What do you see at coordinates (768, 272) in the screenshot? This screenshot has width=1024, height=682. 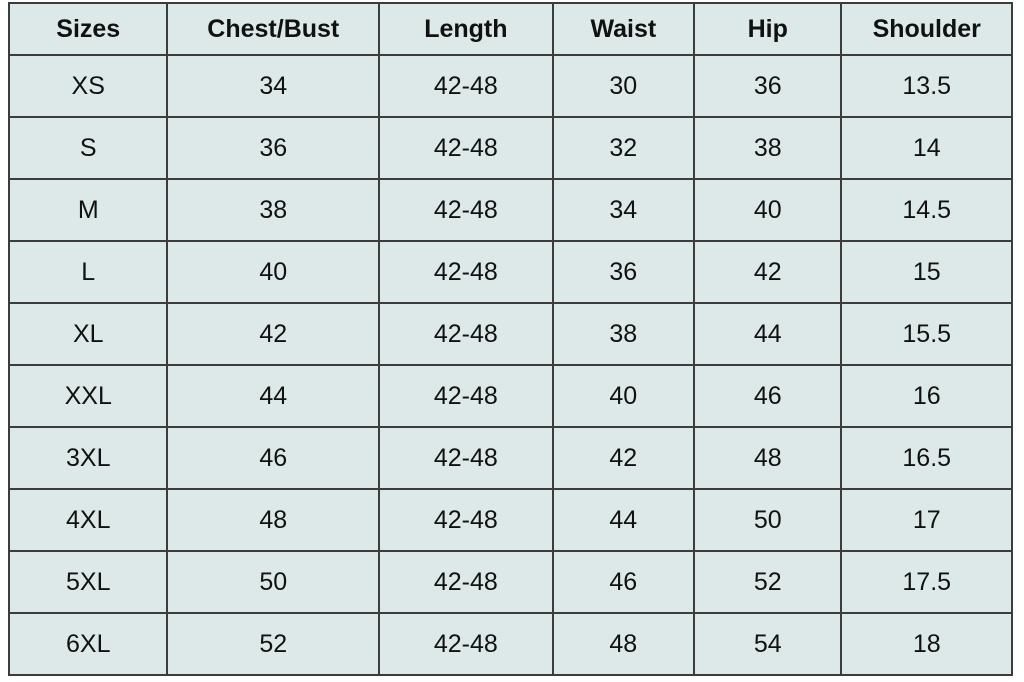 I see `table-cell-hip: 42` at bounding box center [768, 272].